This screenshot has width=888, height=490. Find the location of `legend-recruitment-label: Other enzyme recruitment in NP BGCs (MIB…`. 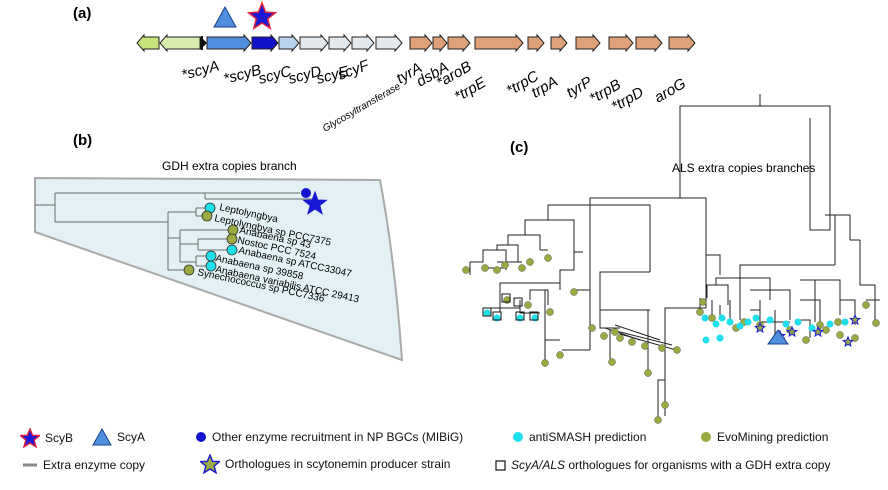

legend-recruitment-label: Other enzyme recruitment in NP BGCs (MIB… is located at coordinates (338, 437).